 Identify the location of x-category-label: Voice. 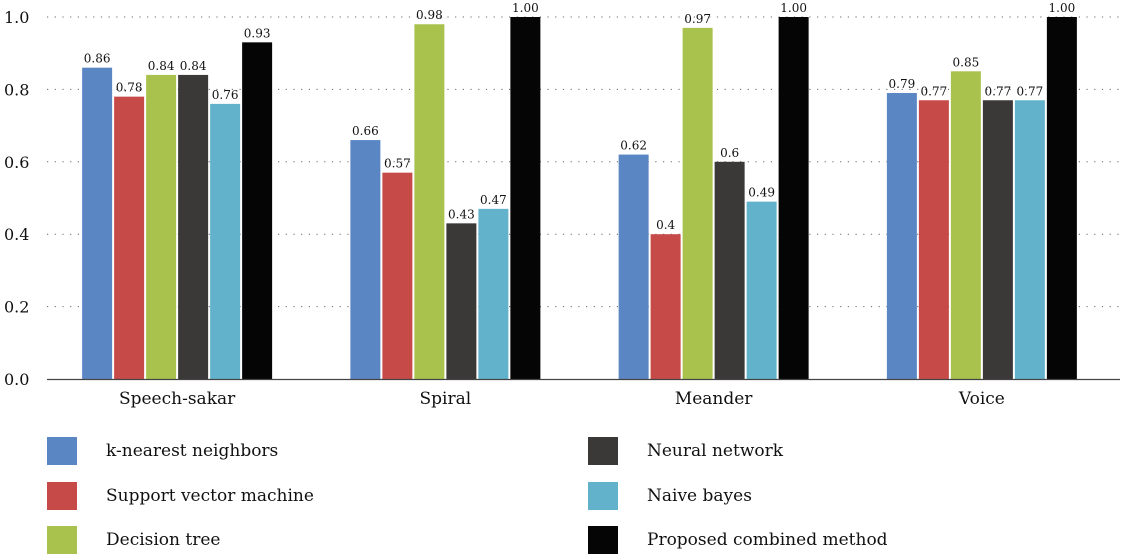
(981, 399).